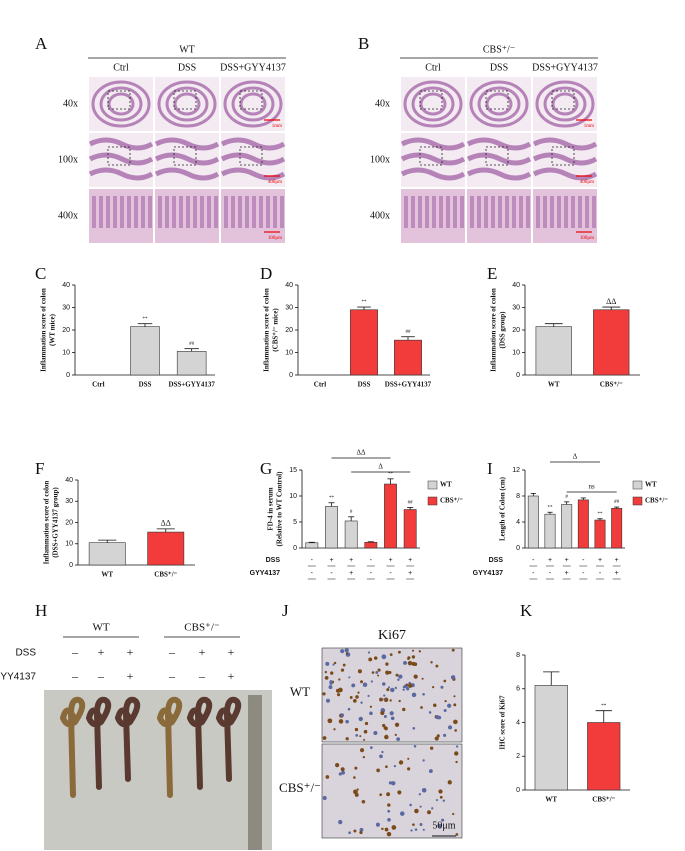  What do you see at coordinates (380, 467) in the screenshot?
I see `bracket-label: Δ` at bounding box center [380, 467].